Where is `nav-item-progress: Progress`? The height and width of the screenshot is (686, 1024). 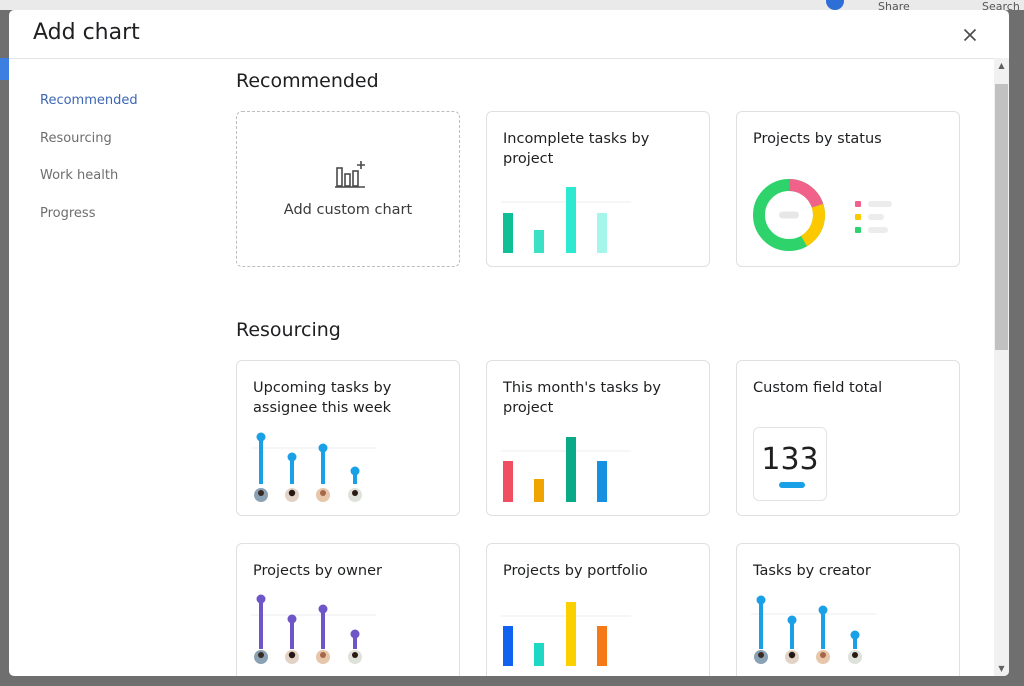 nav-item-progress: Progress is located at coordinates (68, 213).